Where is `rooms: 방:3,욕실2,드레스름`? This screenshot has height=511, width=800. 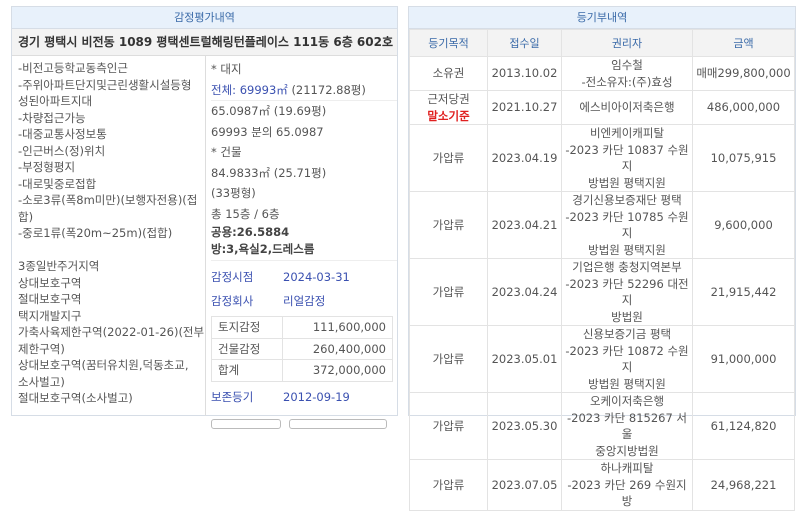
rooms: 방:3,욕실2,드레스름 is located at coordinates (304, 251).